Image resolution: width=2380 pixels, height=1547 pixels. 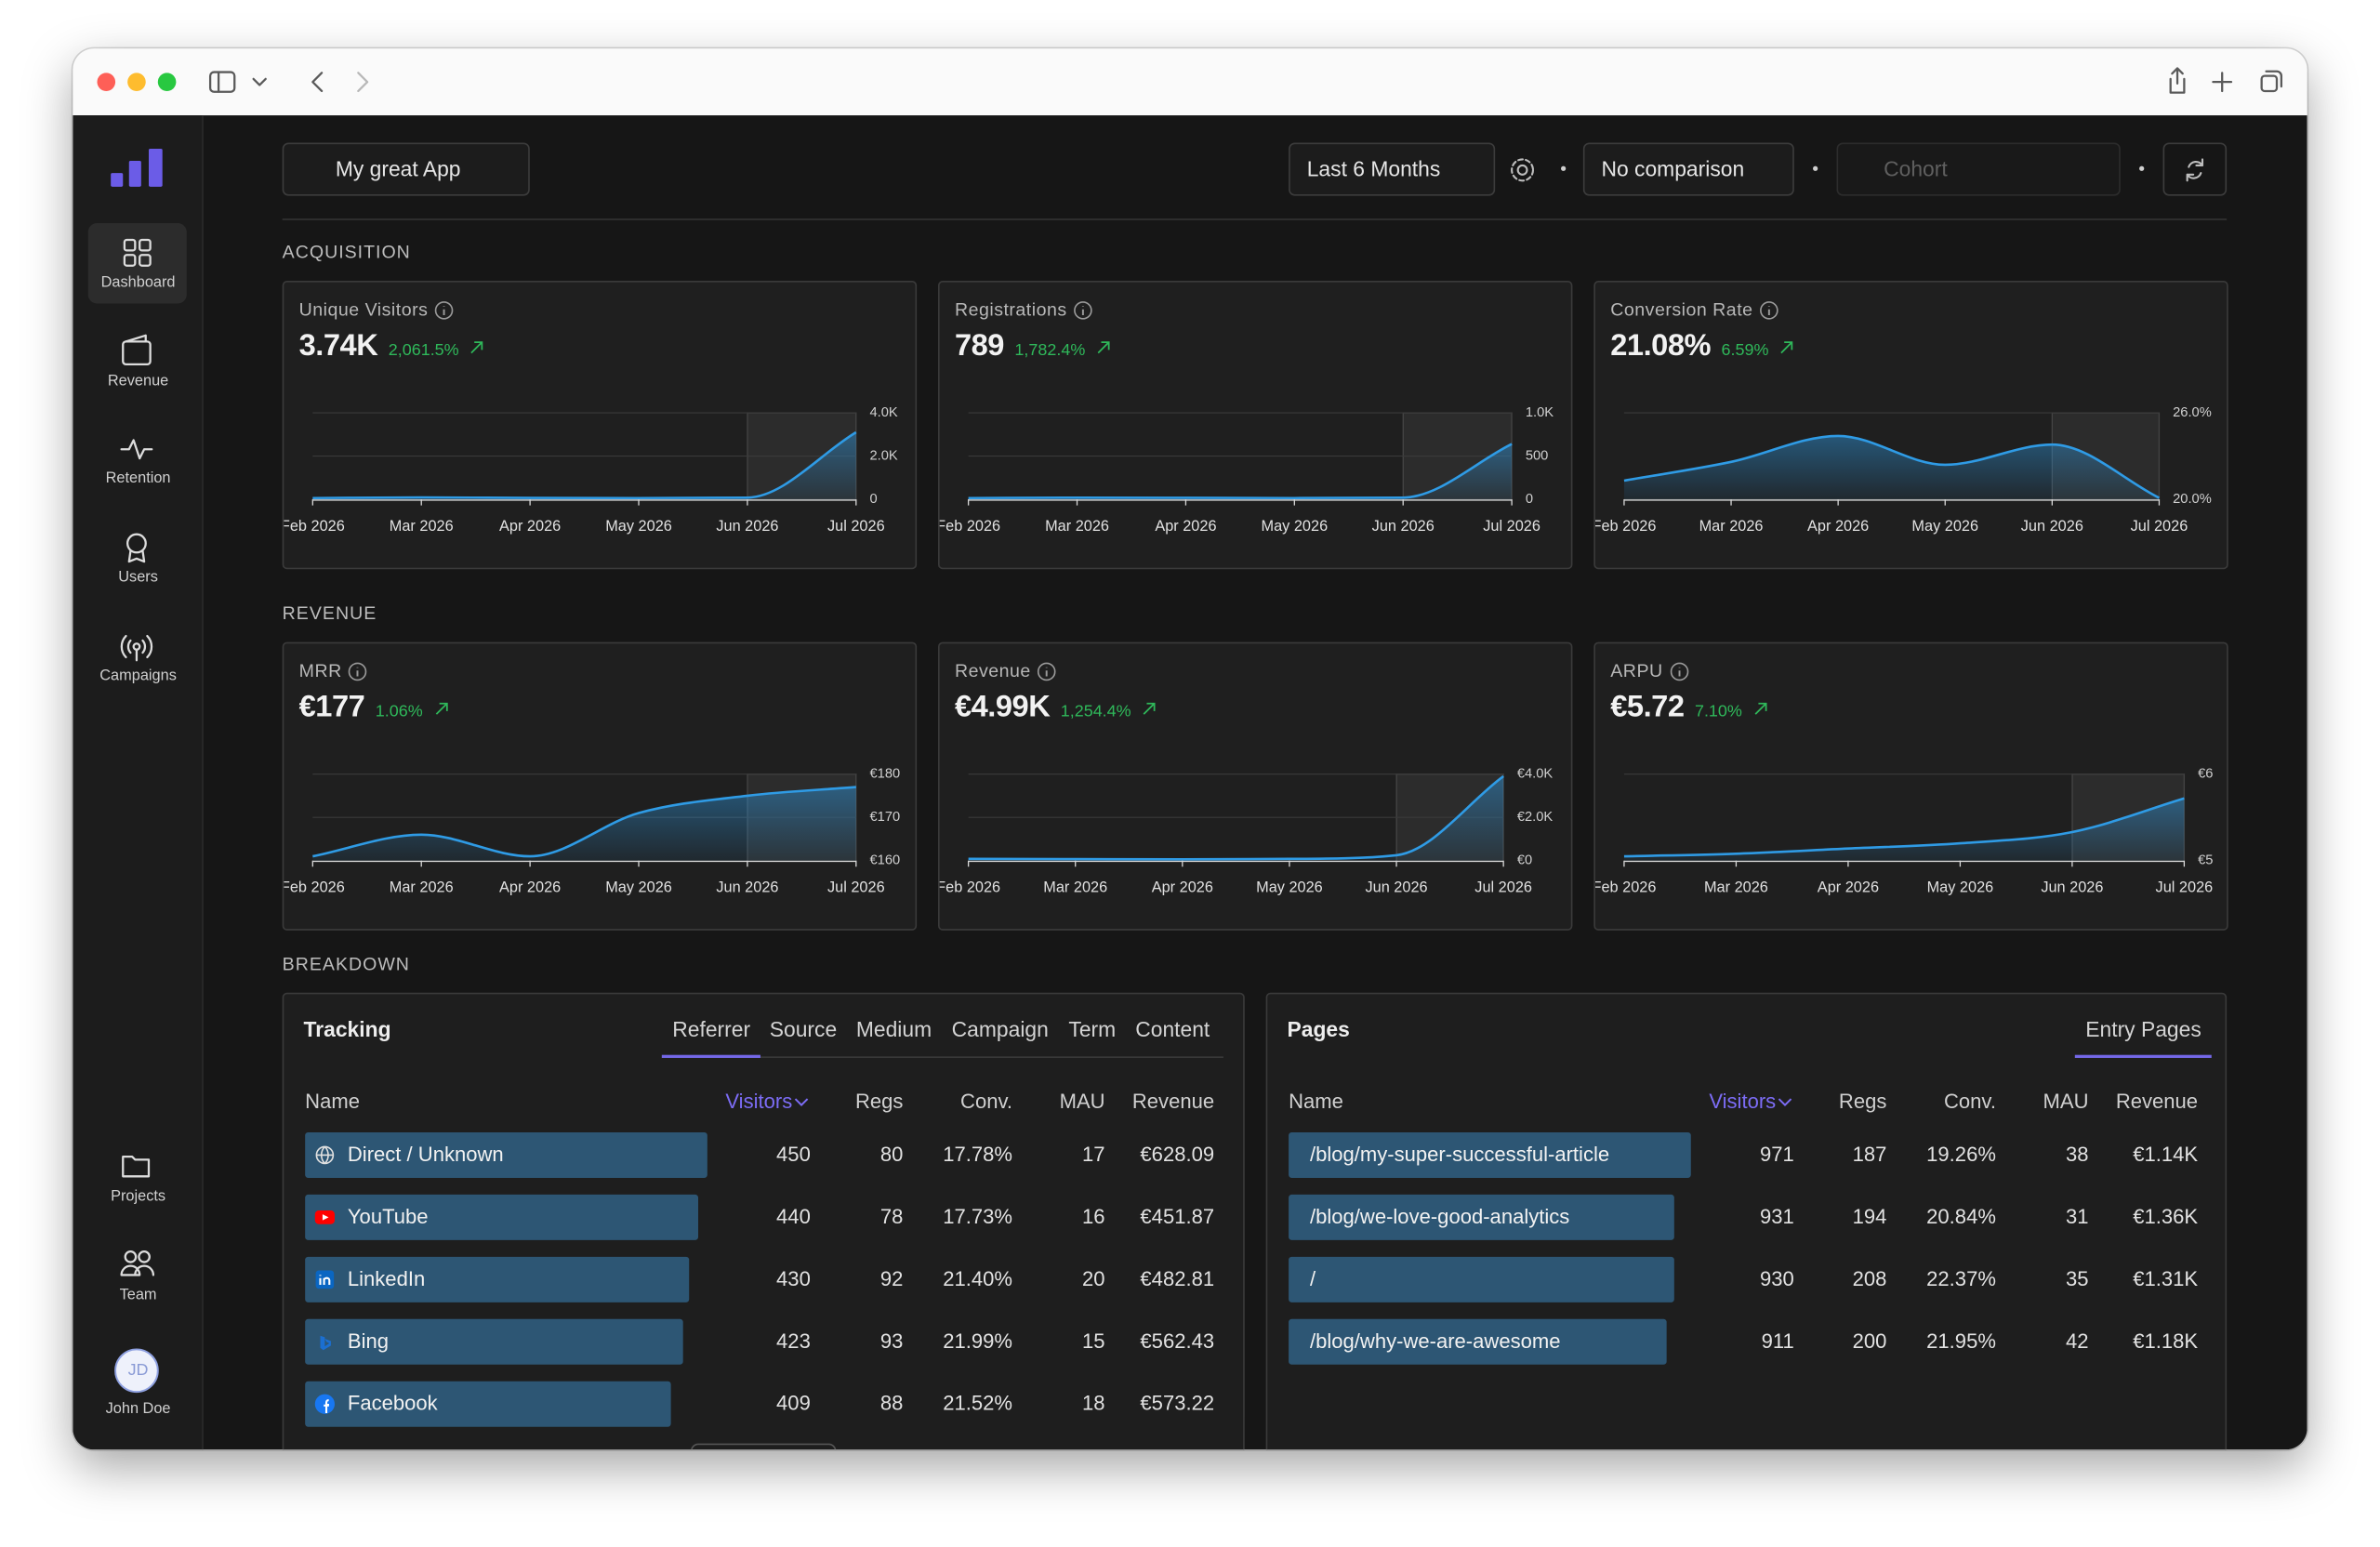 I want to click on nav-label: Retention, so click(x=138, y=479).